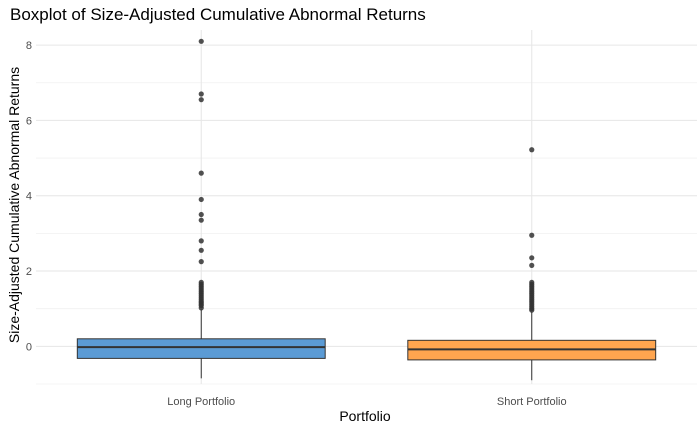  What do you see at coordinates (29, 347) in the screenshot?
I see `y-tick-label: 0` at bounding box center [29, 347].